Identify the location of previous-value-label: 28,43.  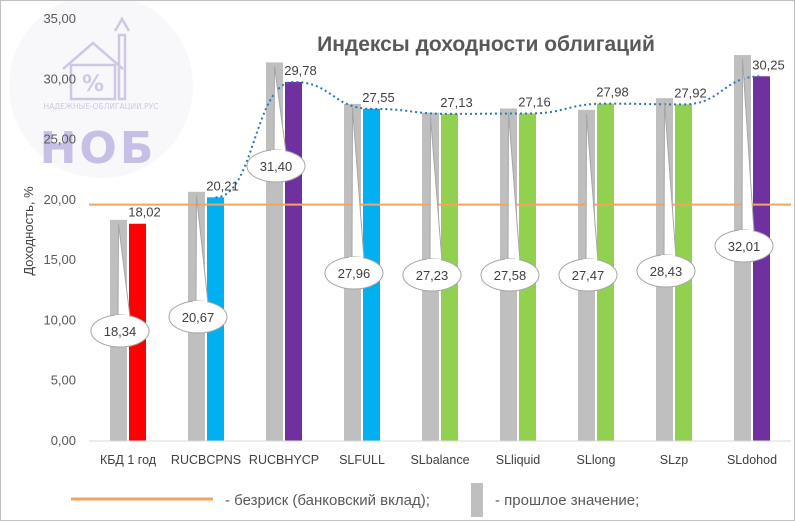
(666, 271).